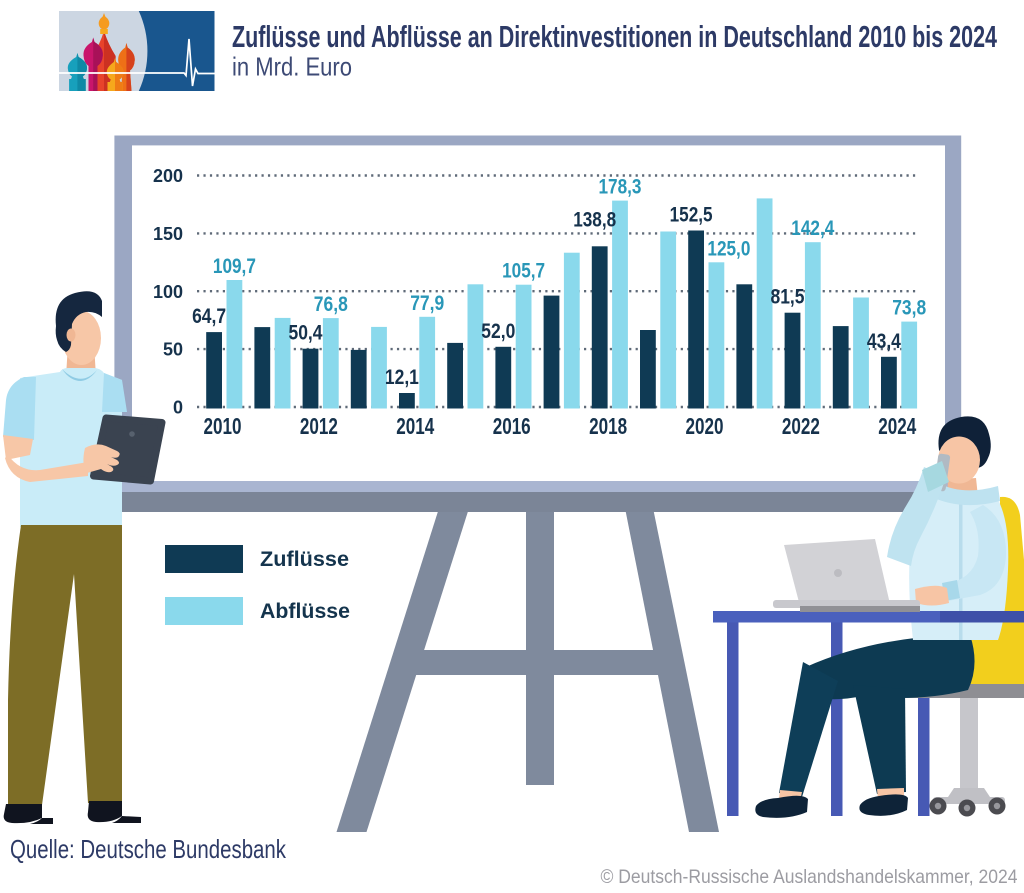  What do you see at coordinates (306, 333) in the screenshot?
I see `svg-text: 50,4` at bounding box center [306, 333].